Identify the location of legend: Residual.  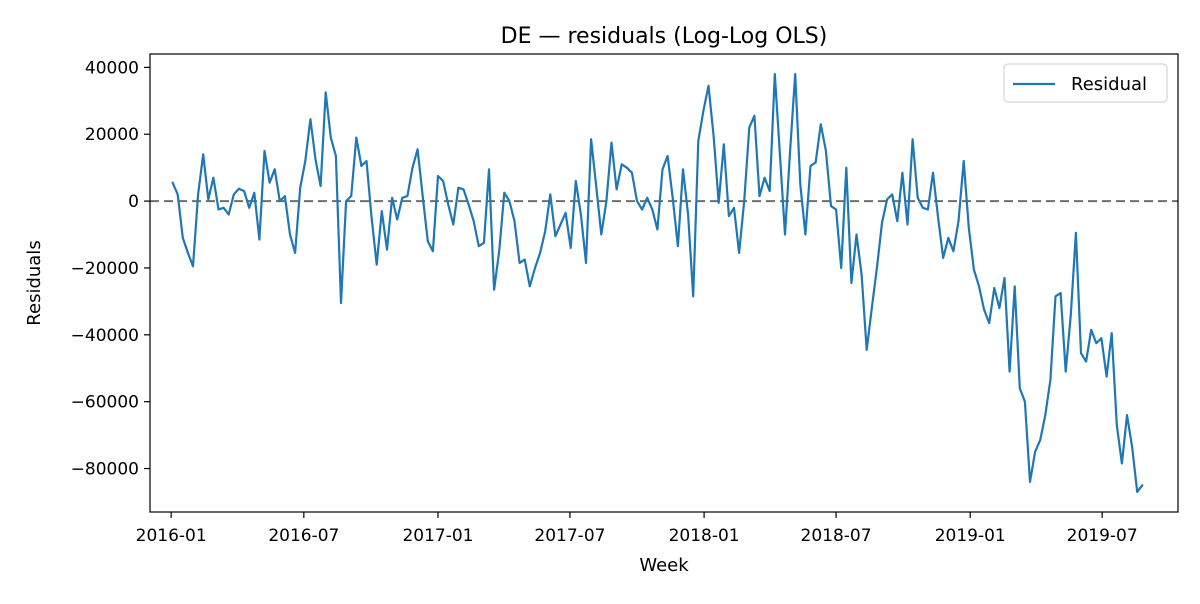
(1085, 83).